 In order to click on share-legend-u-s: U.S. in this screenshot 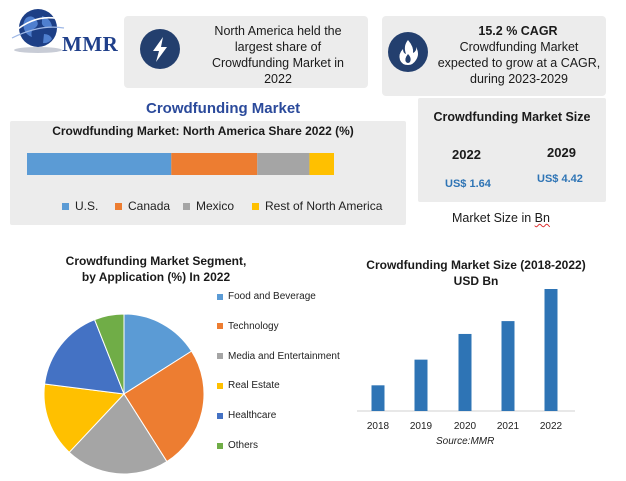, I will do `click(80, 206)`.